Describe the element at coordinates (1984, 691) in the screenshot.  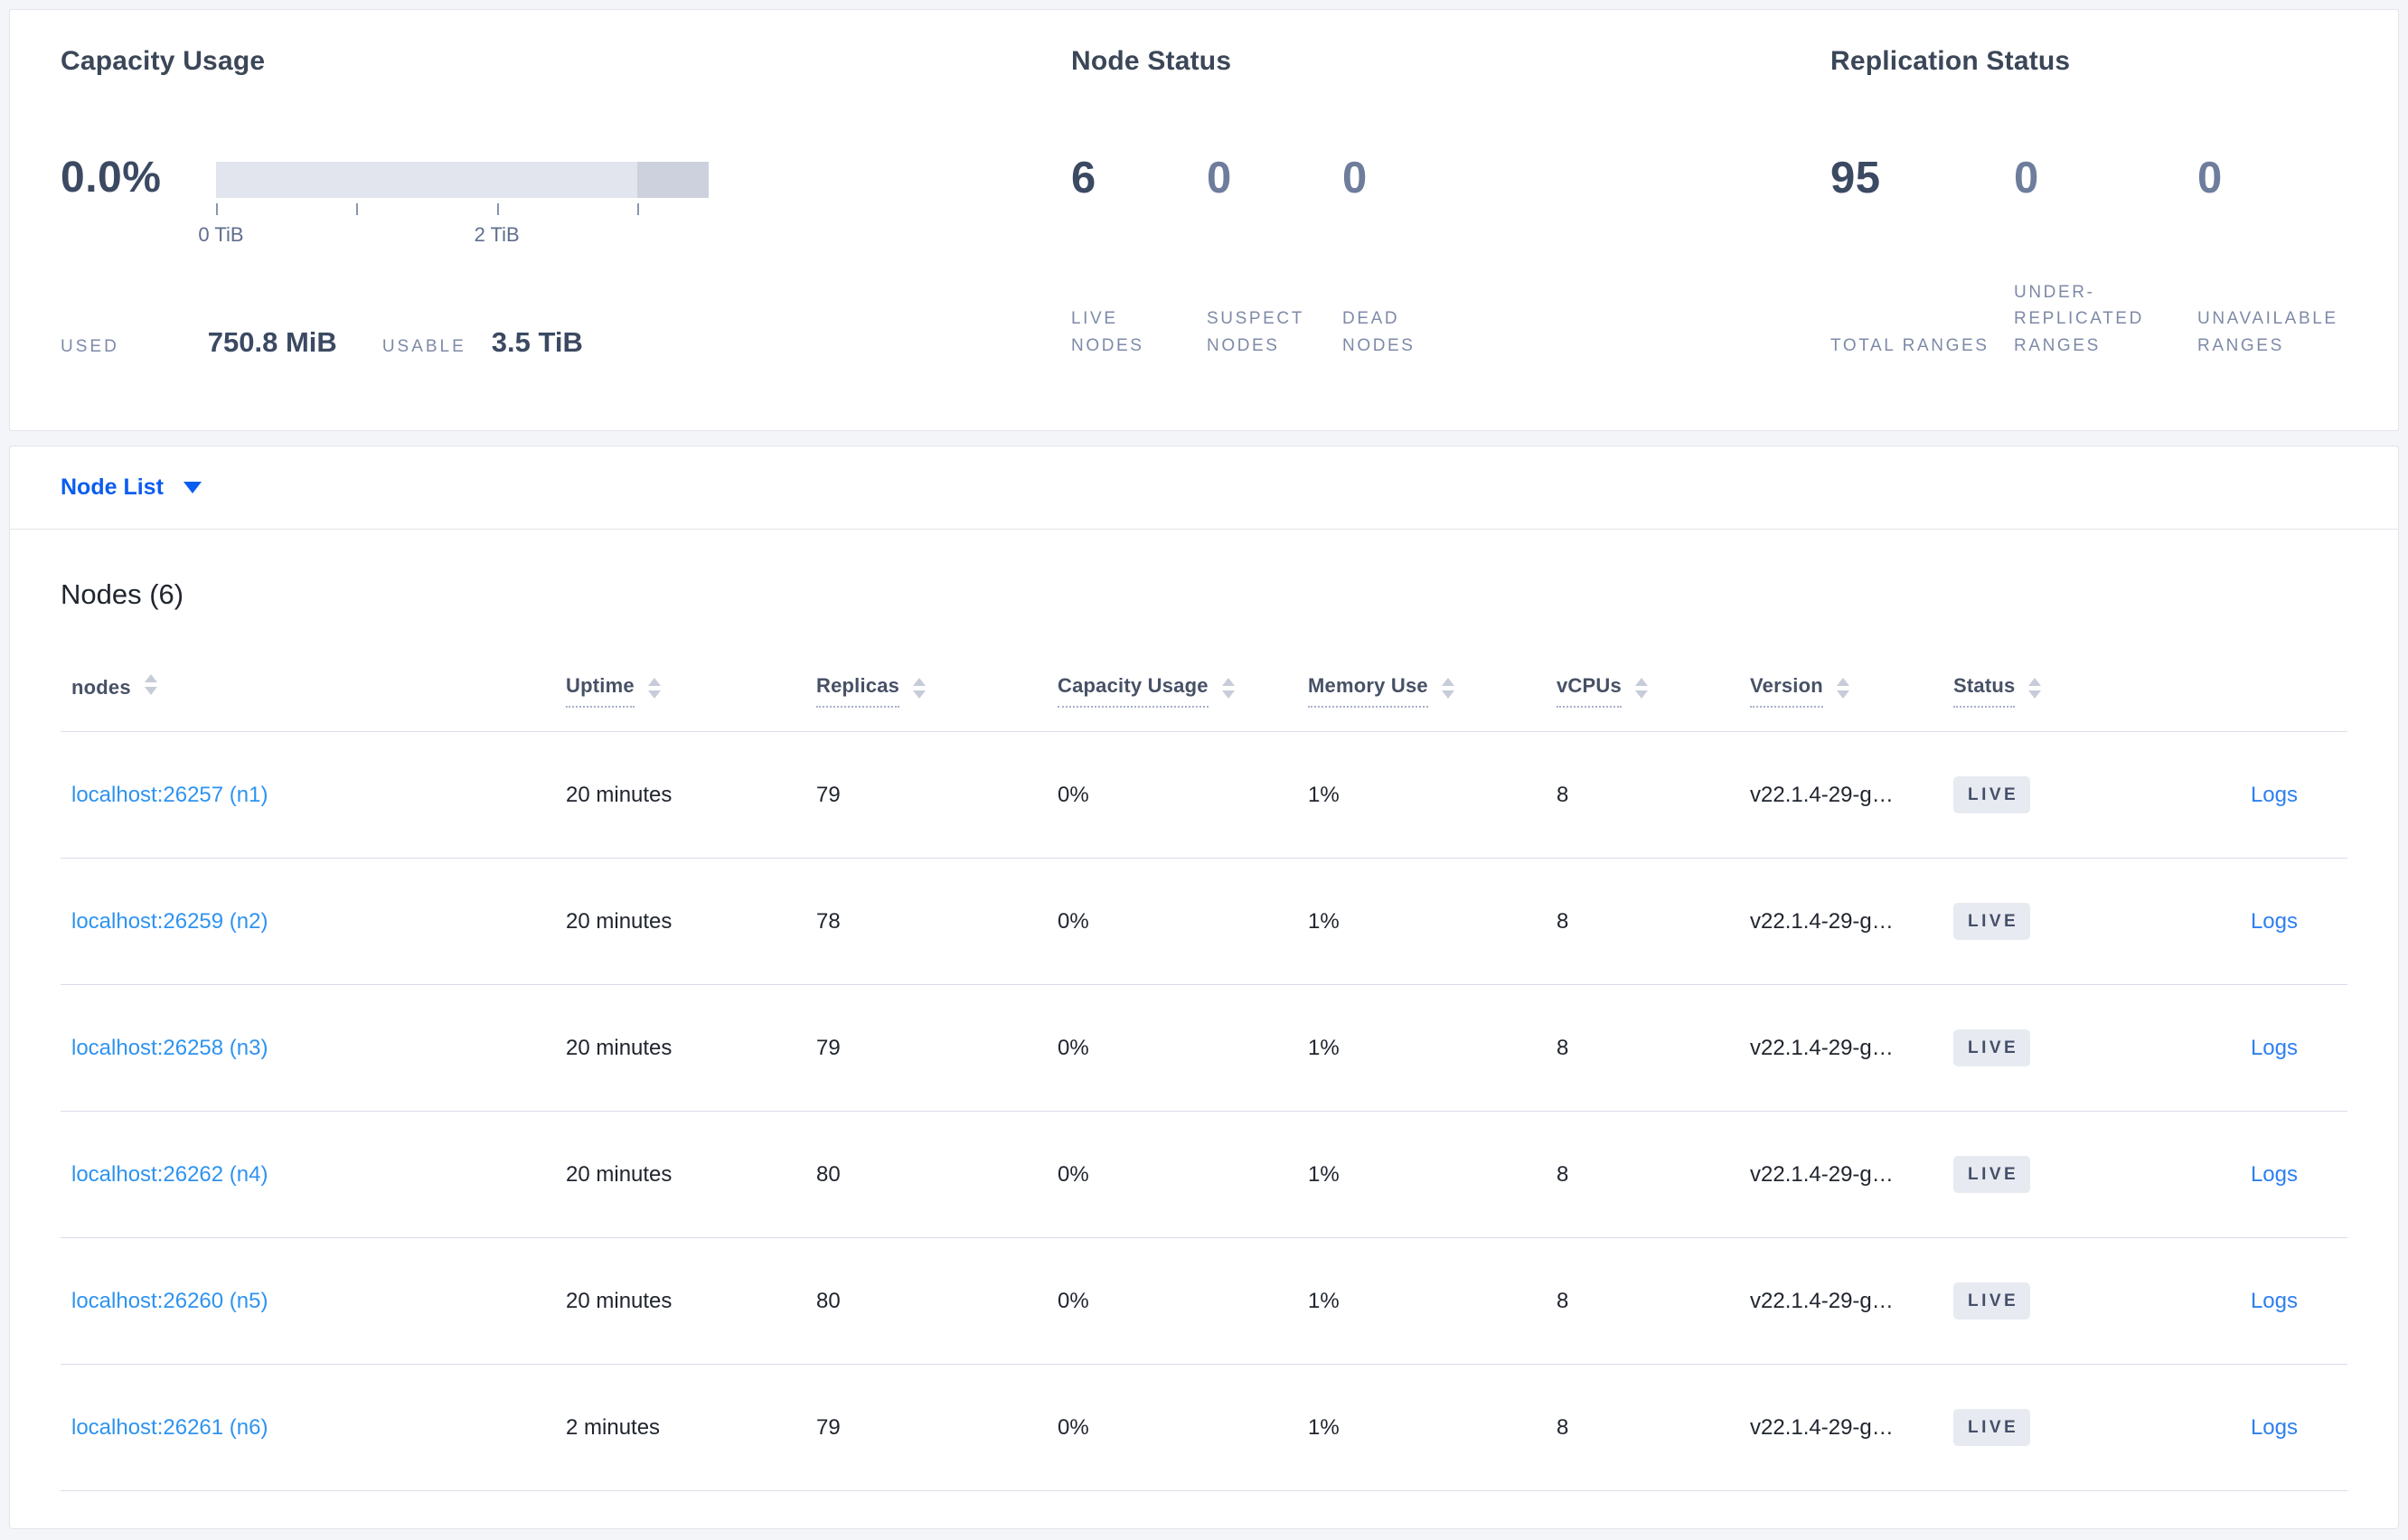
I see `column-label-status: Status` at that location.